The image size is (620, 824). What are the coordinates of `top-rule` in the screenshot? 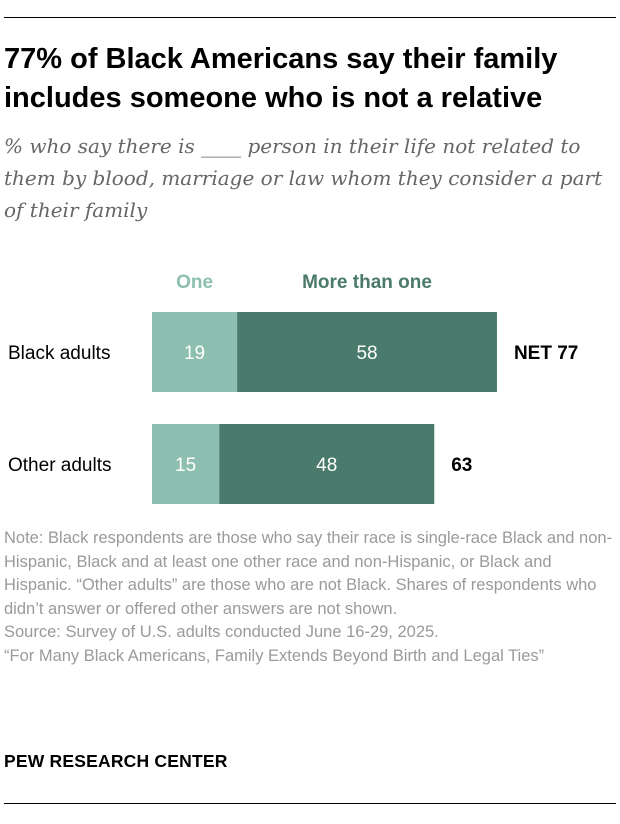 It's located at (310, 17).